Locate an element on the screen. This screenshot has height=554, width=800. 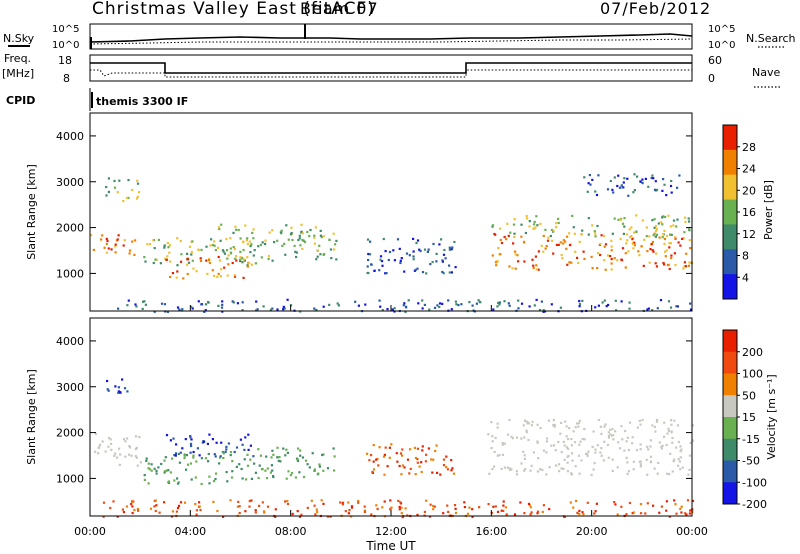
colorbar-tick-label: 15 is located at coordinates (749, 417).